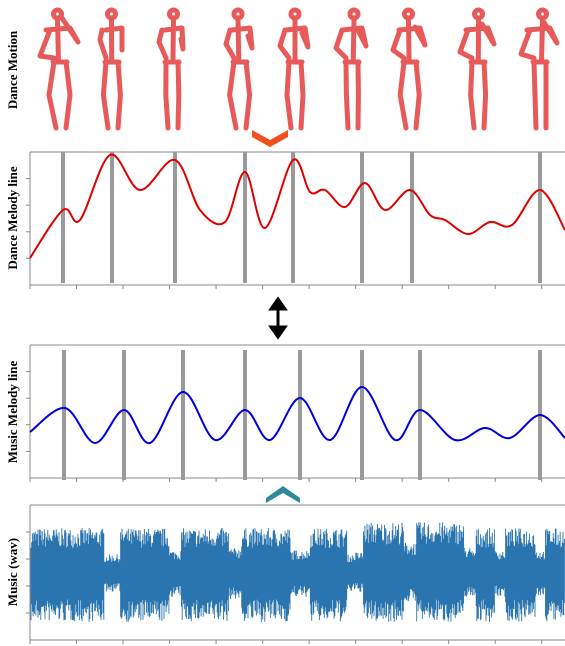 The width and height of the screenshot is (565, 646). Describe the element at coordinates (12, 411) in the screenshot. I see `panel-label: Music Melody line` at that location.